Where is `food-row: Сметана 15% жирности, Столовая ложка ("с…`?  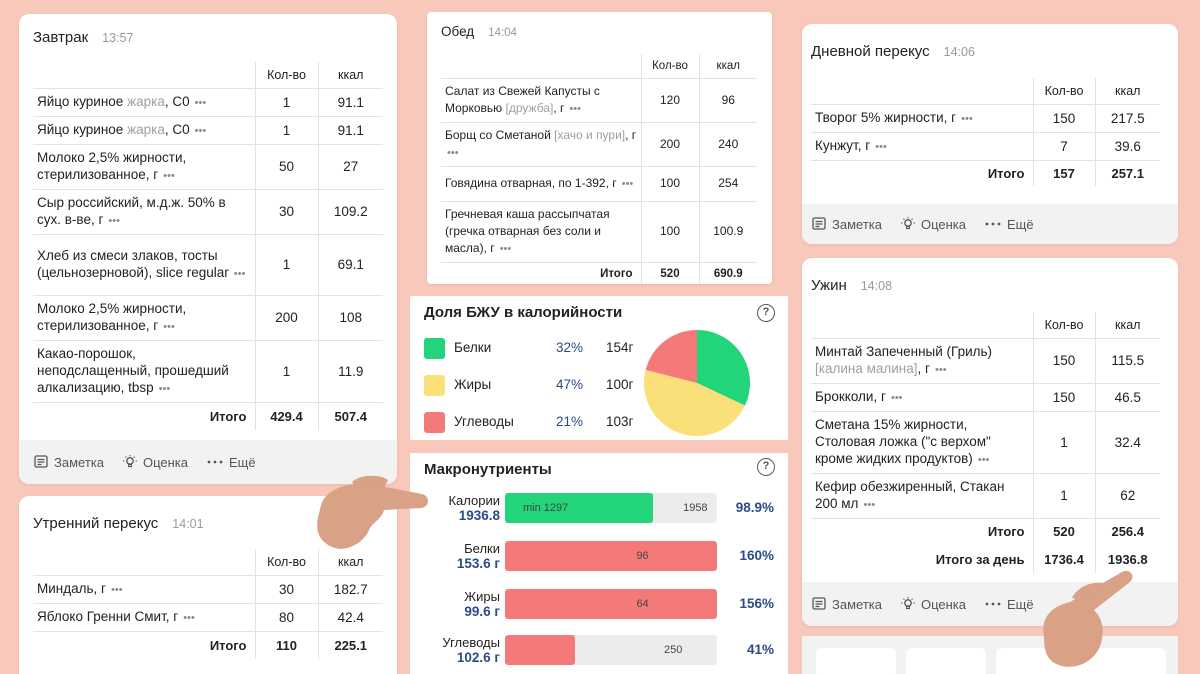
food-row: Сметана 15% жирности, Столовая ложка ("с… is located at coordinates (985, 442).